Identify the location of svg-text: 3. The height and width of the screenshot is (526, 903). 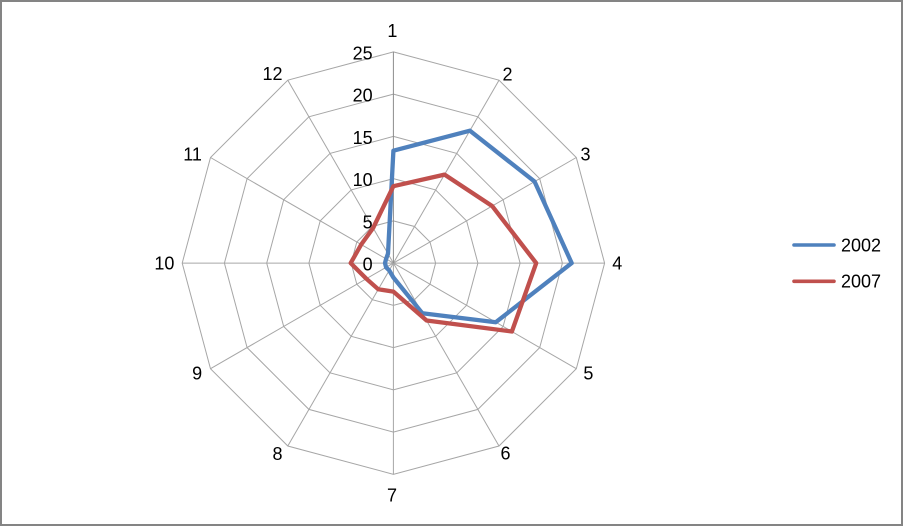
(585, 154).